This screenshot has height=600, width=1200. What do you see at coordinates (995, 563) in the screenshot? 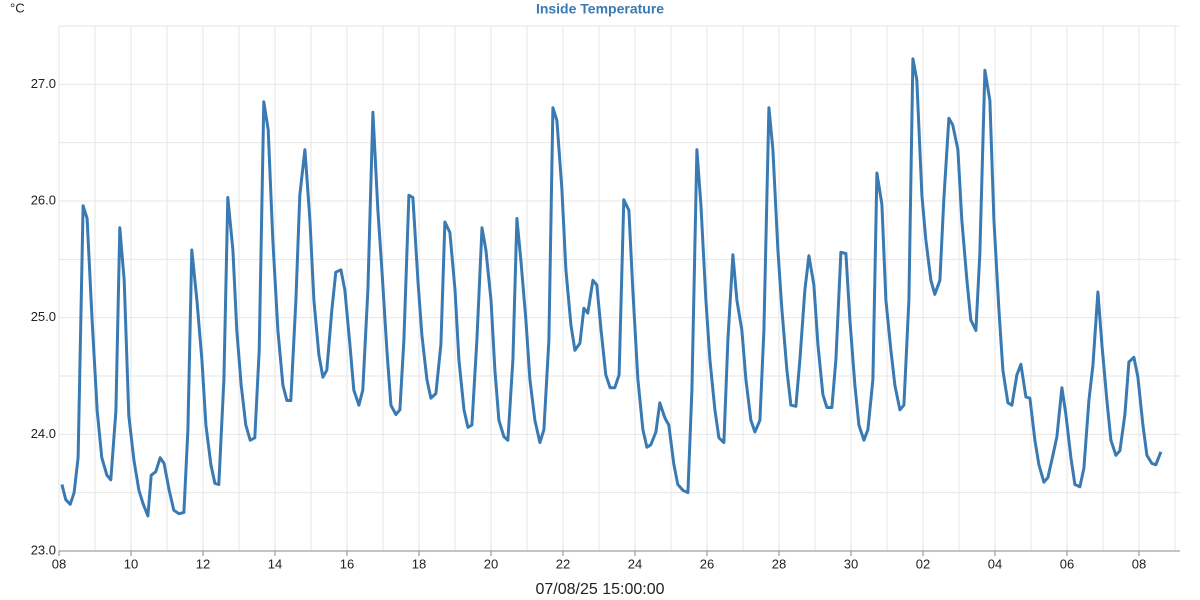
I see `x-tick-label: 04` at bounding box center [995, 563].